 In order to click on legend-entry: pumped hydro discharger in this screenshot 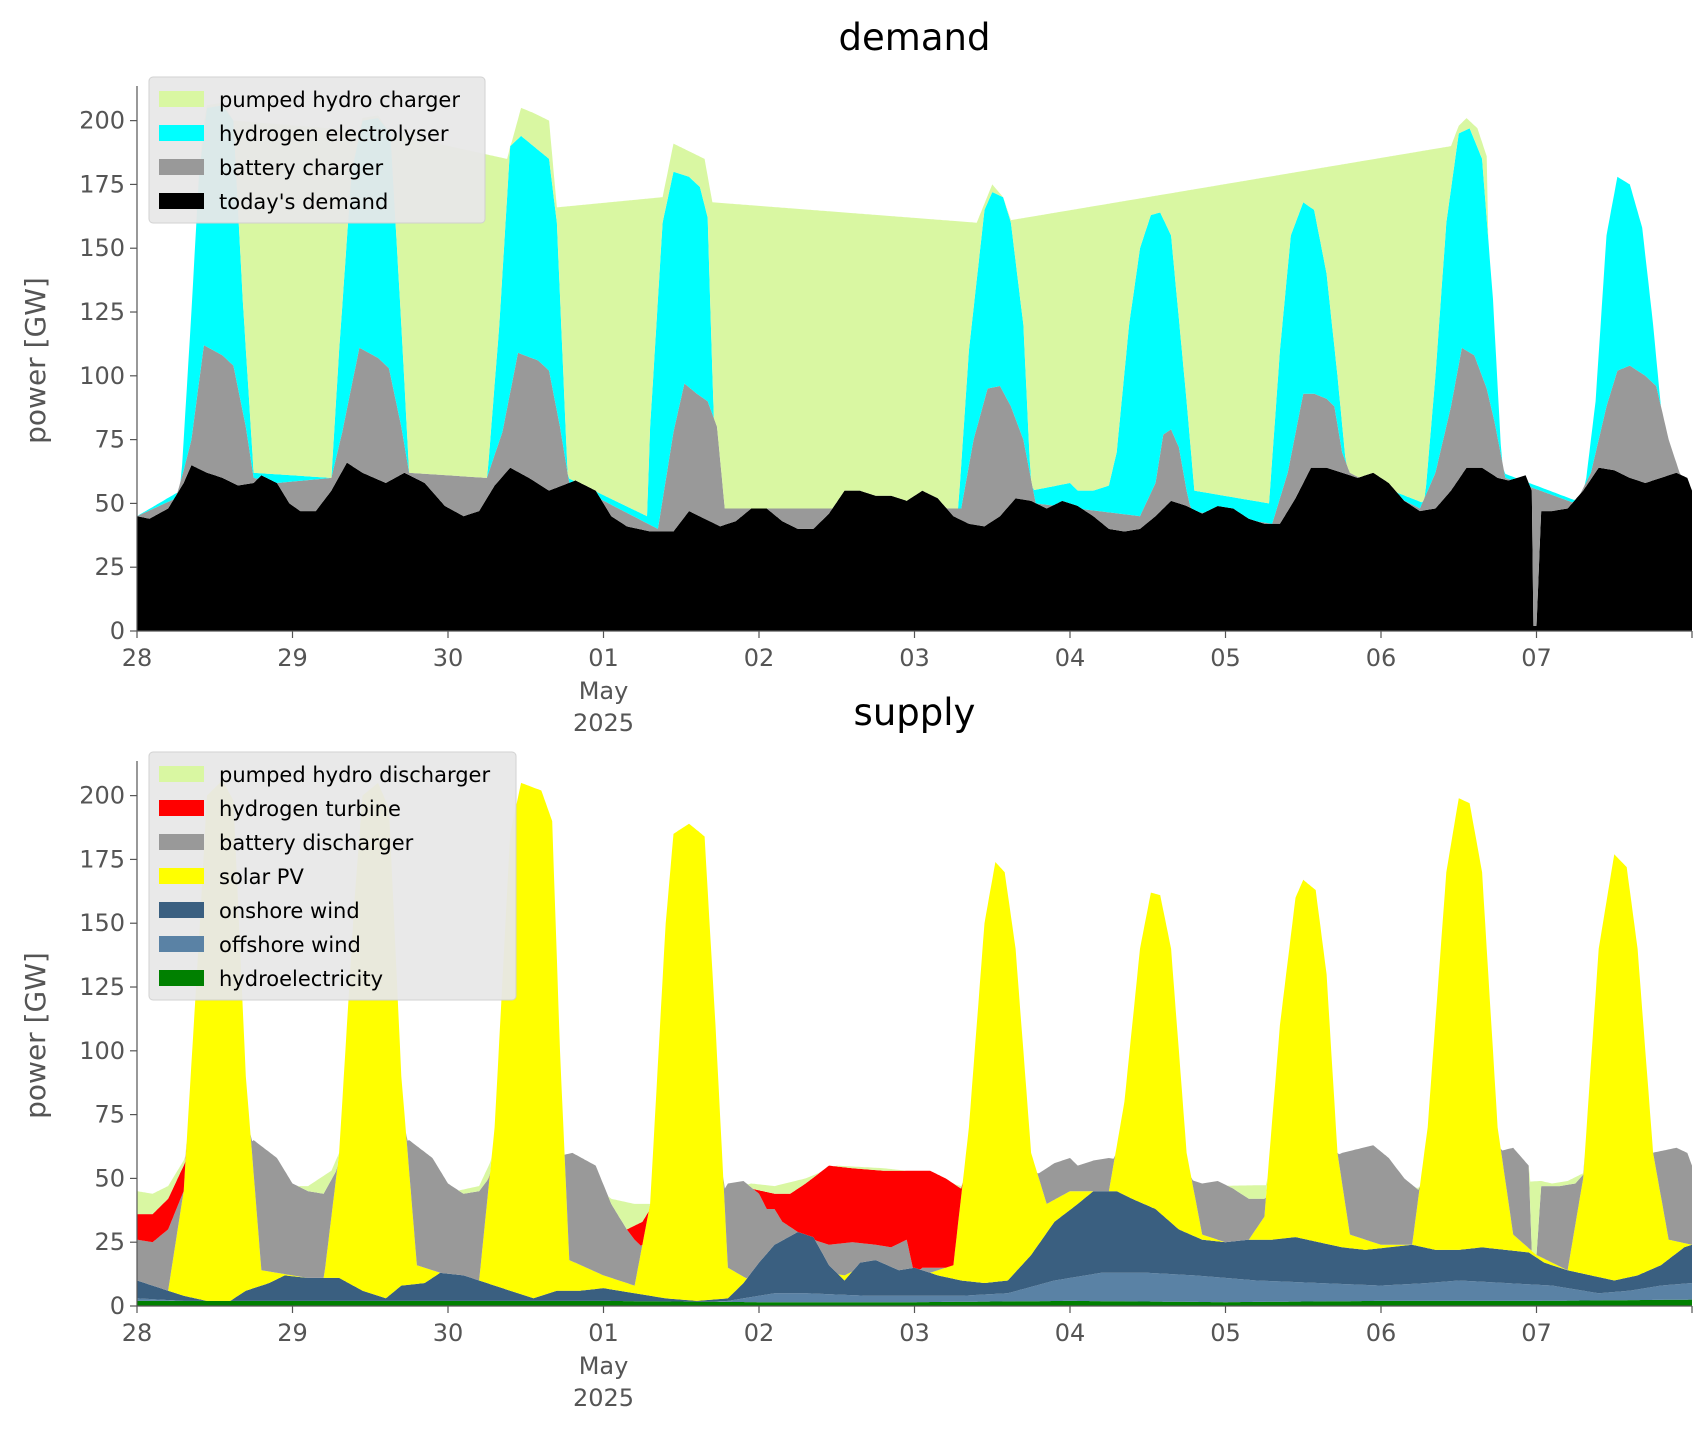, I will do `click(354, 775)`.